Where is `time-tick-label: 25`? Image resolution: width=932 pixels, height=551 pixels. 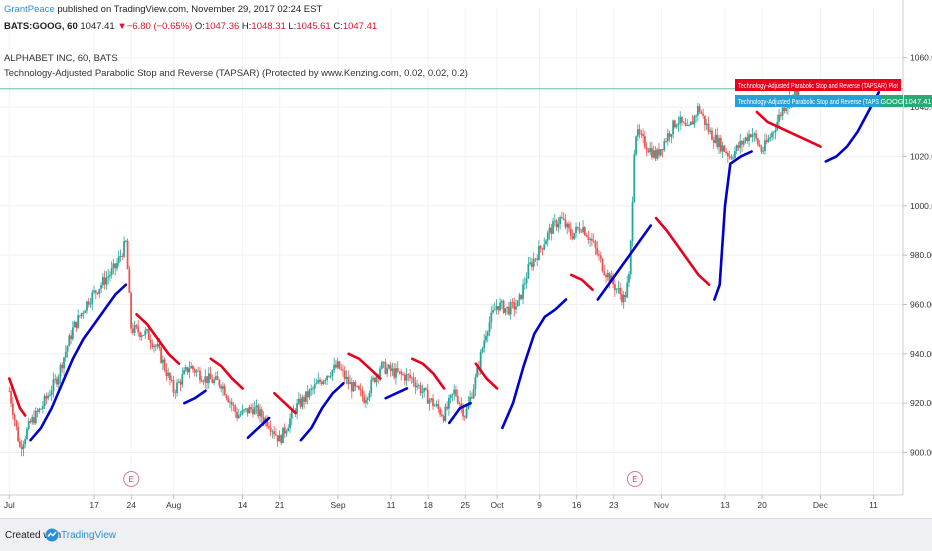 time-tick-label: 25 is located at coordinates (466, 505).